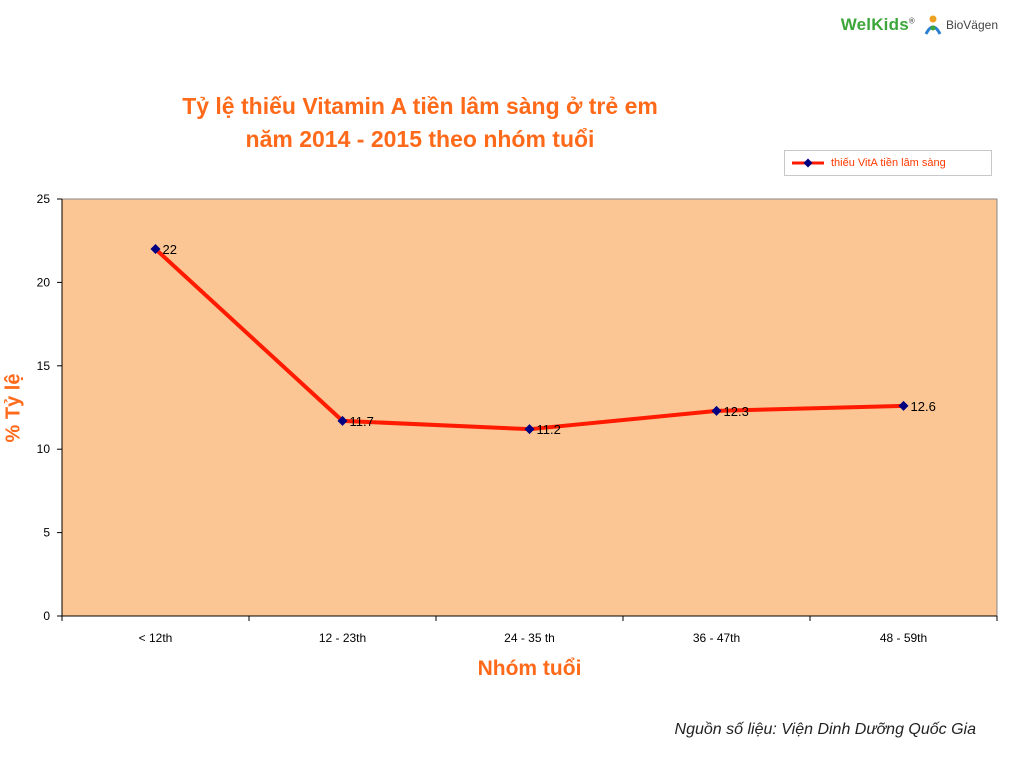 The image size is (1020, 765). Describe the element at coordinates (919, 25) in the screenshot. I see `brand-logos: WelKids® BioVägen` at that location.